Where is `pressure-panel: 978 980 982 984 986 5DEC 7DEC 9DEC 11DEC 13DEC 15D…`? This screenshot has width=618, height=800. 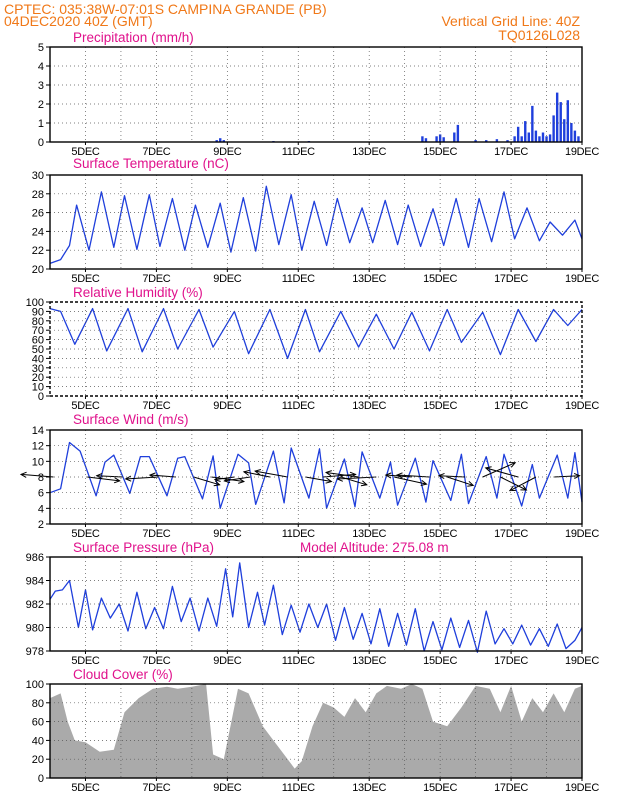 pressure-panel: 978 980 982 984 986 5DEC 7DEC 9DEC 11DEC 13DEC 15D… is located at coordinates (313, 603).